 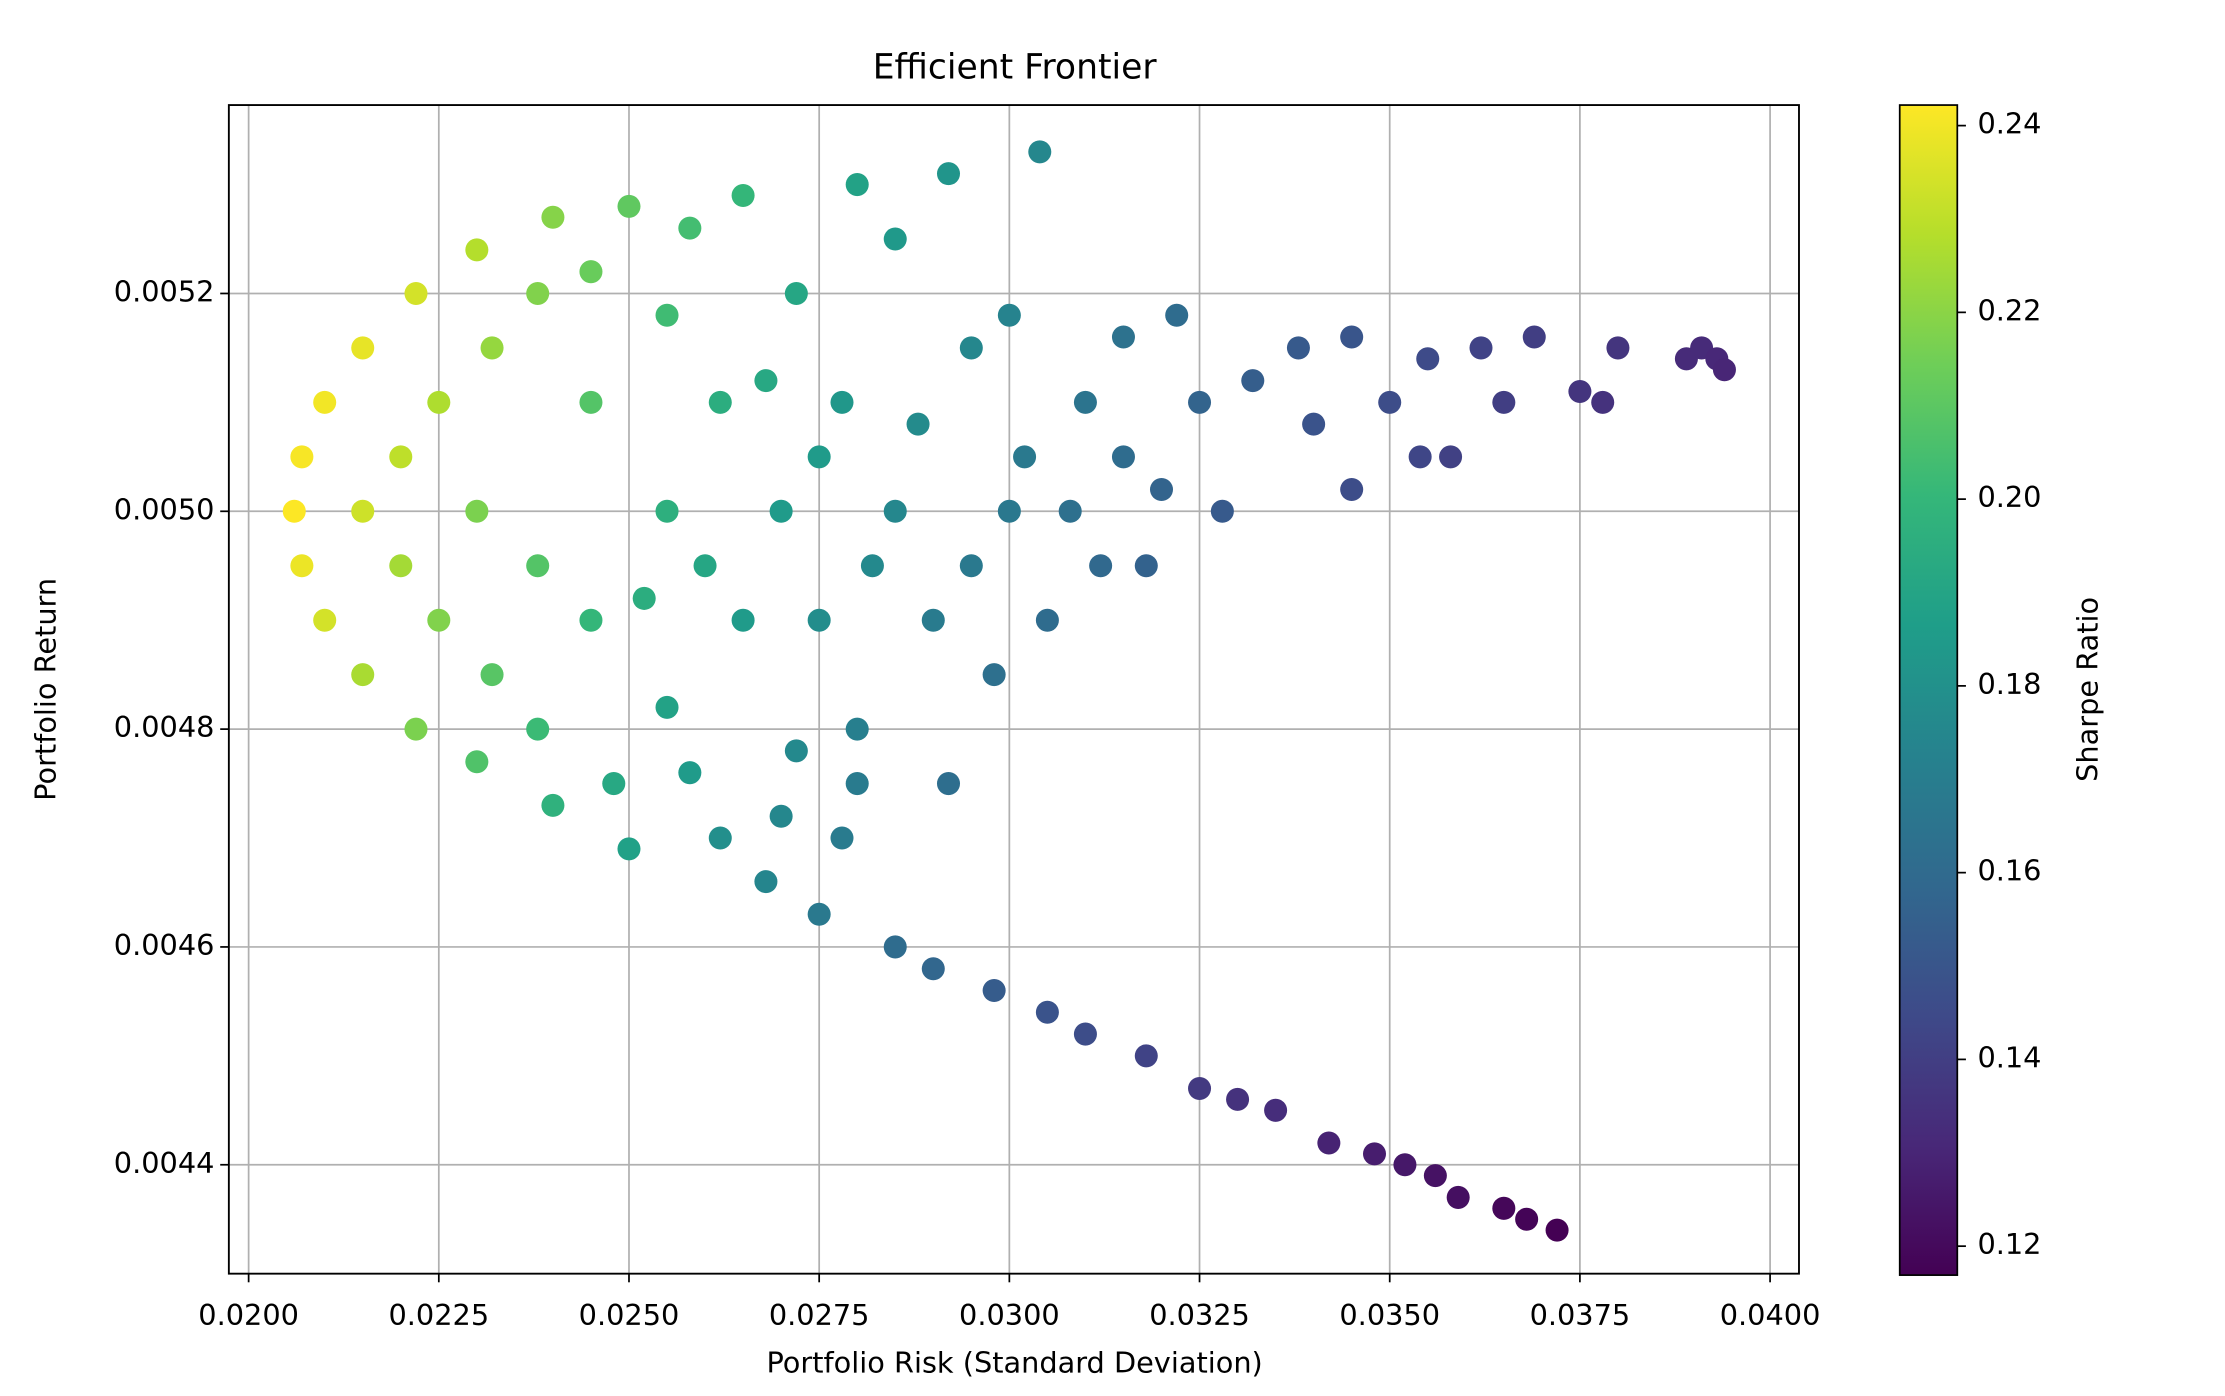 I want to click on x-tick-label: 0.0300, so click(x=1009, y=1315).